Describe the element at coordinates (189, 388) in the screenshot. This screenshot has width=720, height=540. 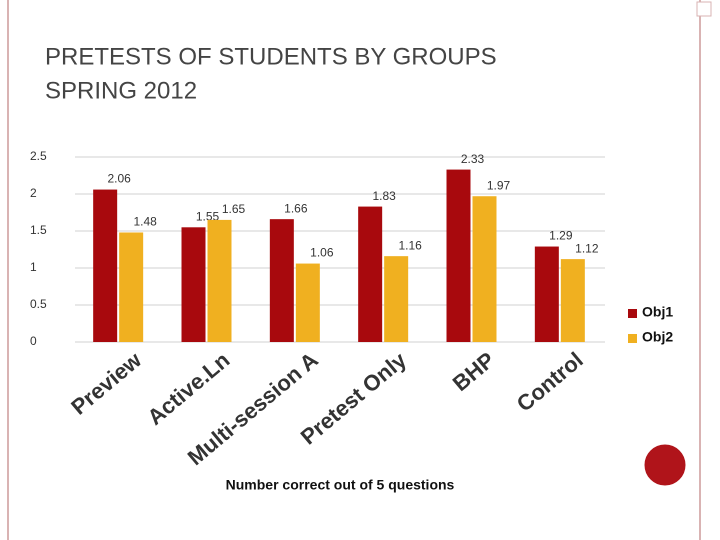
I see `x-tick-label: Active.Ln` at that location.